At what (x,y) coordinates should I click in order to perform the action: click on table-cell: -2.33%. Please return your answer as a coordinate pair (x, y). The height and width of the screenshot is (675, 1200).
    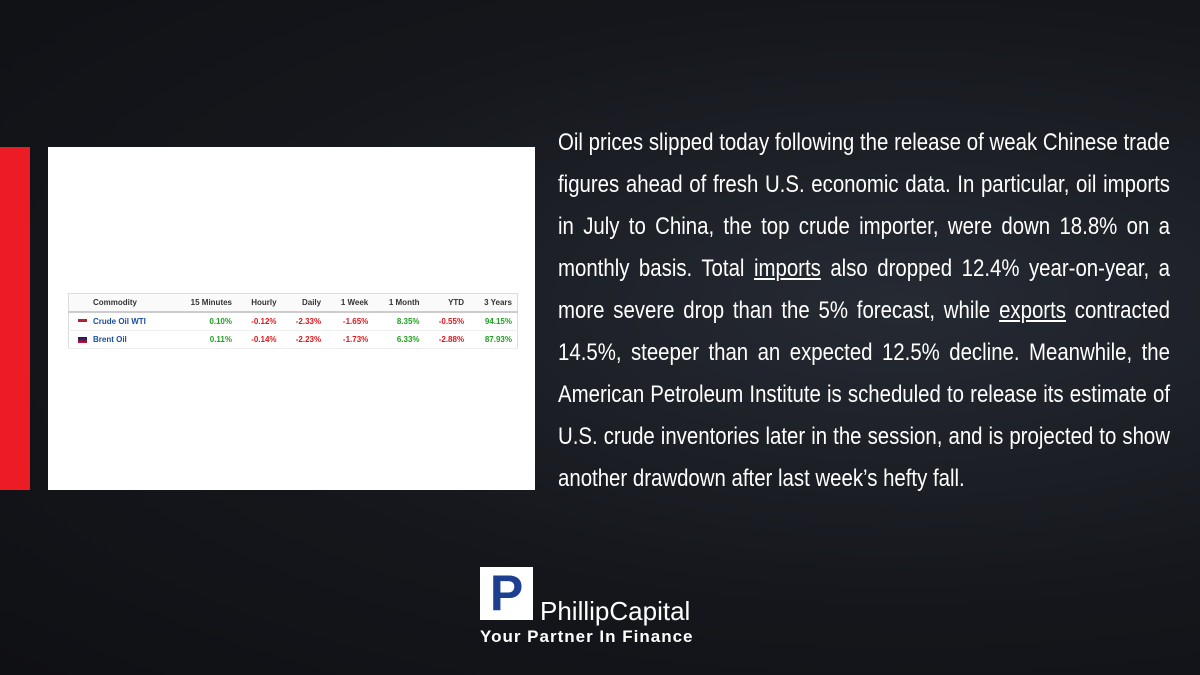
    Looking at the image, I should click on (304, 321).